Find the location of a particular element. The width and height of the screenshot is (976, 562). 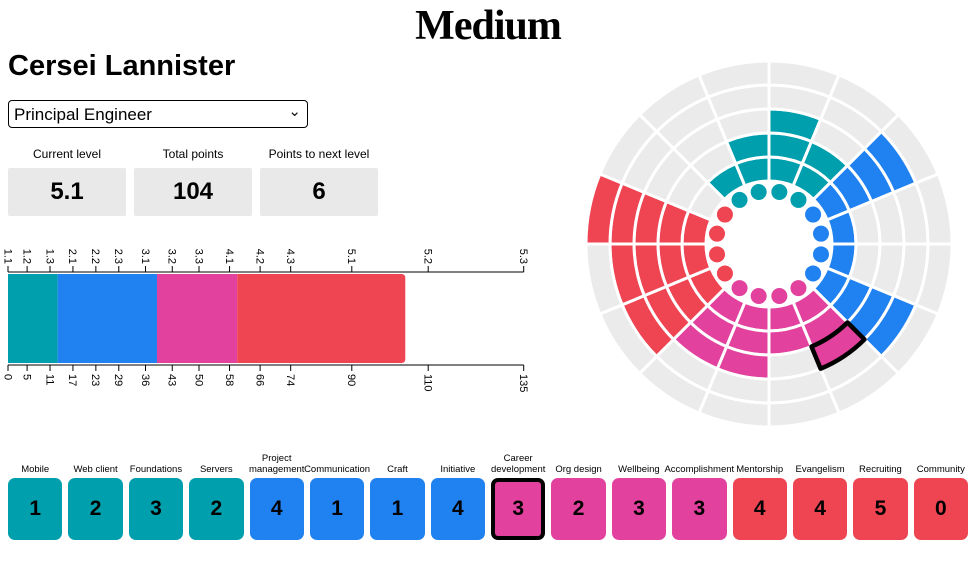

level-tick-label: 4.1 is located at coordinates (229, 256).